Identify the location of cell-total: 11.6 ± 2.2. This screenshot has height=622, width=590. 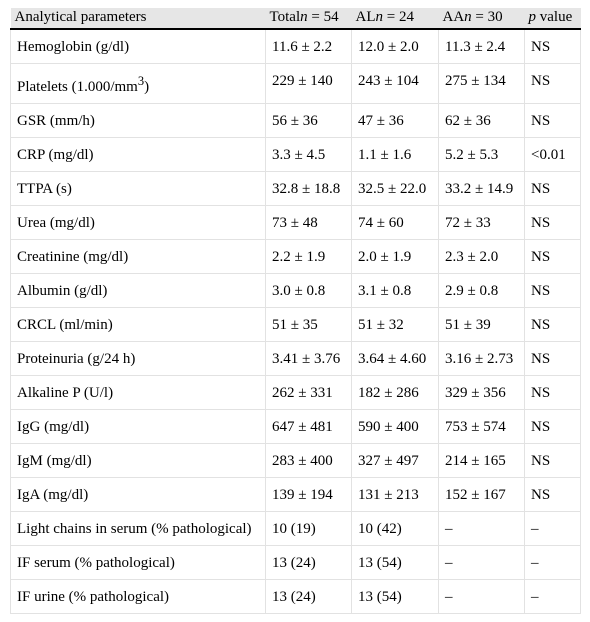
(308, 46).